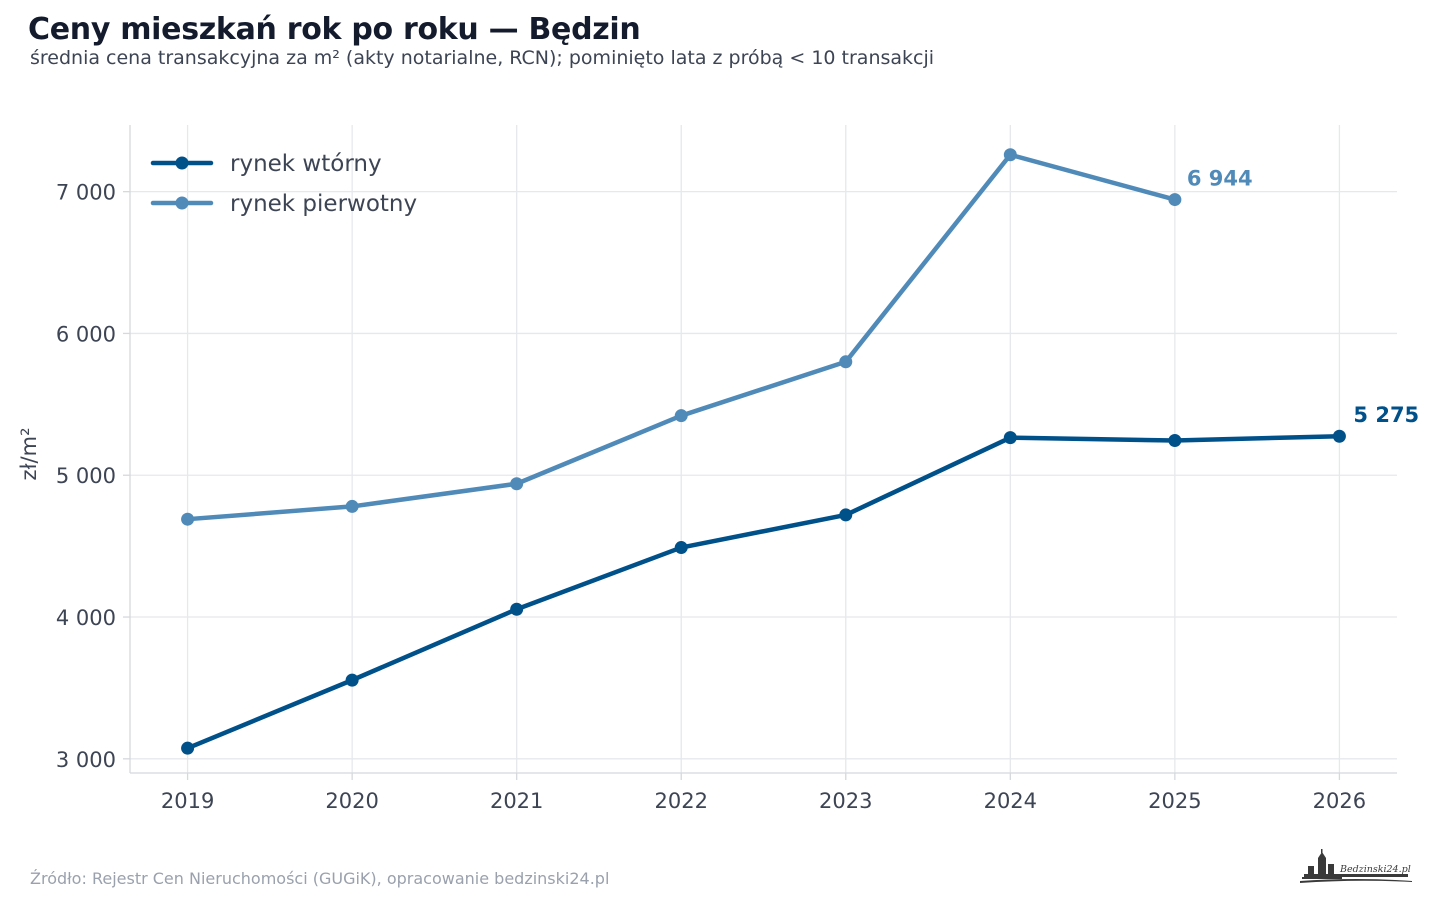 Image resolution: width=1440 pixels, height=900 pixels. What do you see at coordinates (306, 164) in the screenshot?
I see `legend-label: rynek wtórny` at bounding box center [306, 164].